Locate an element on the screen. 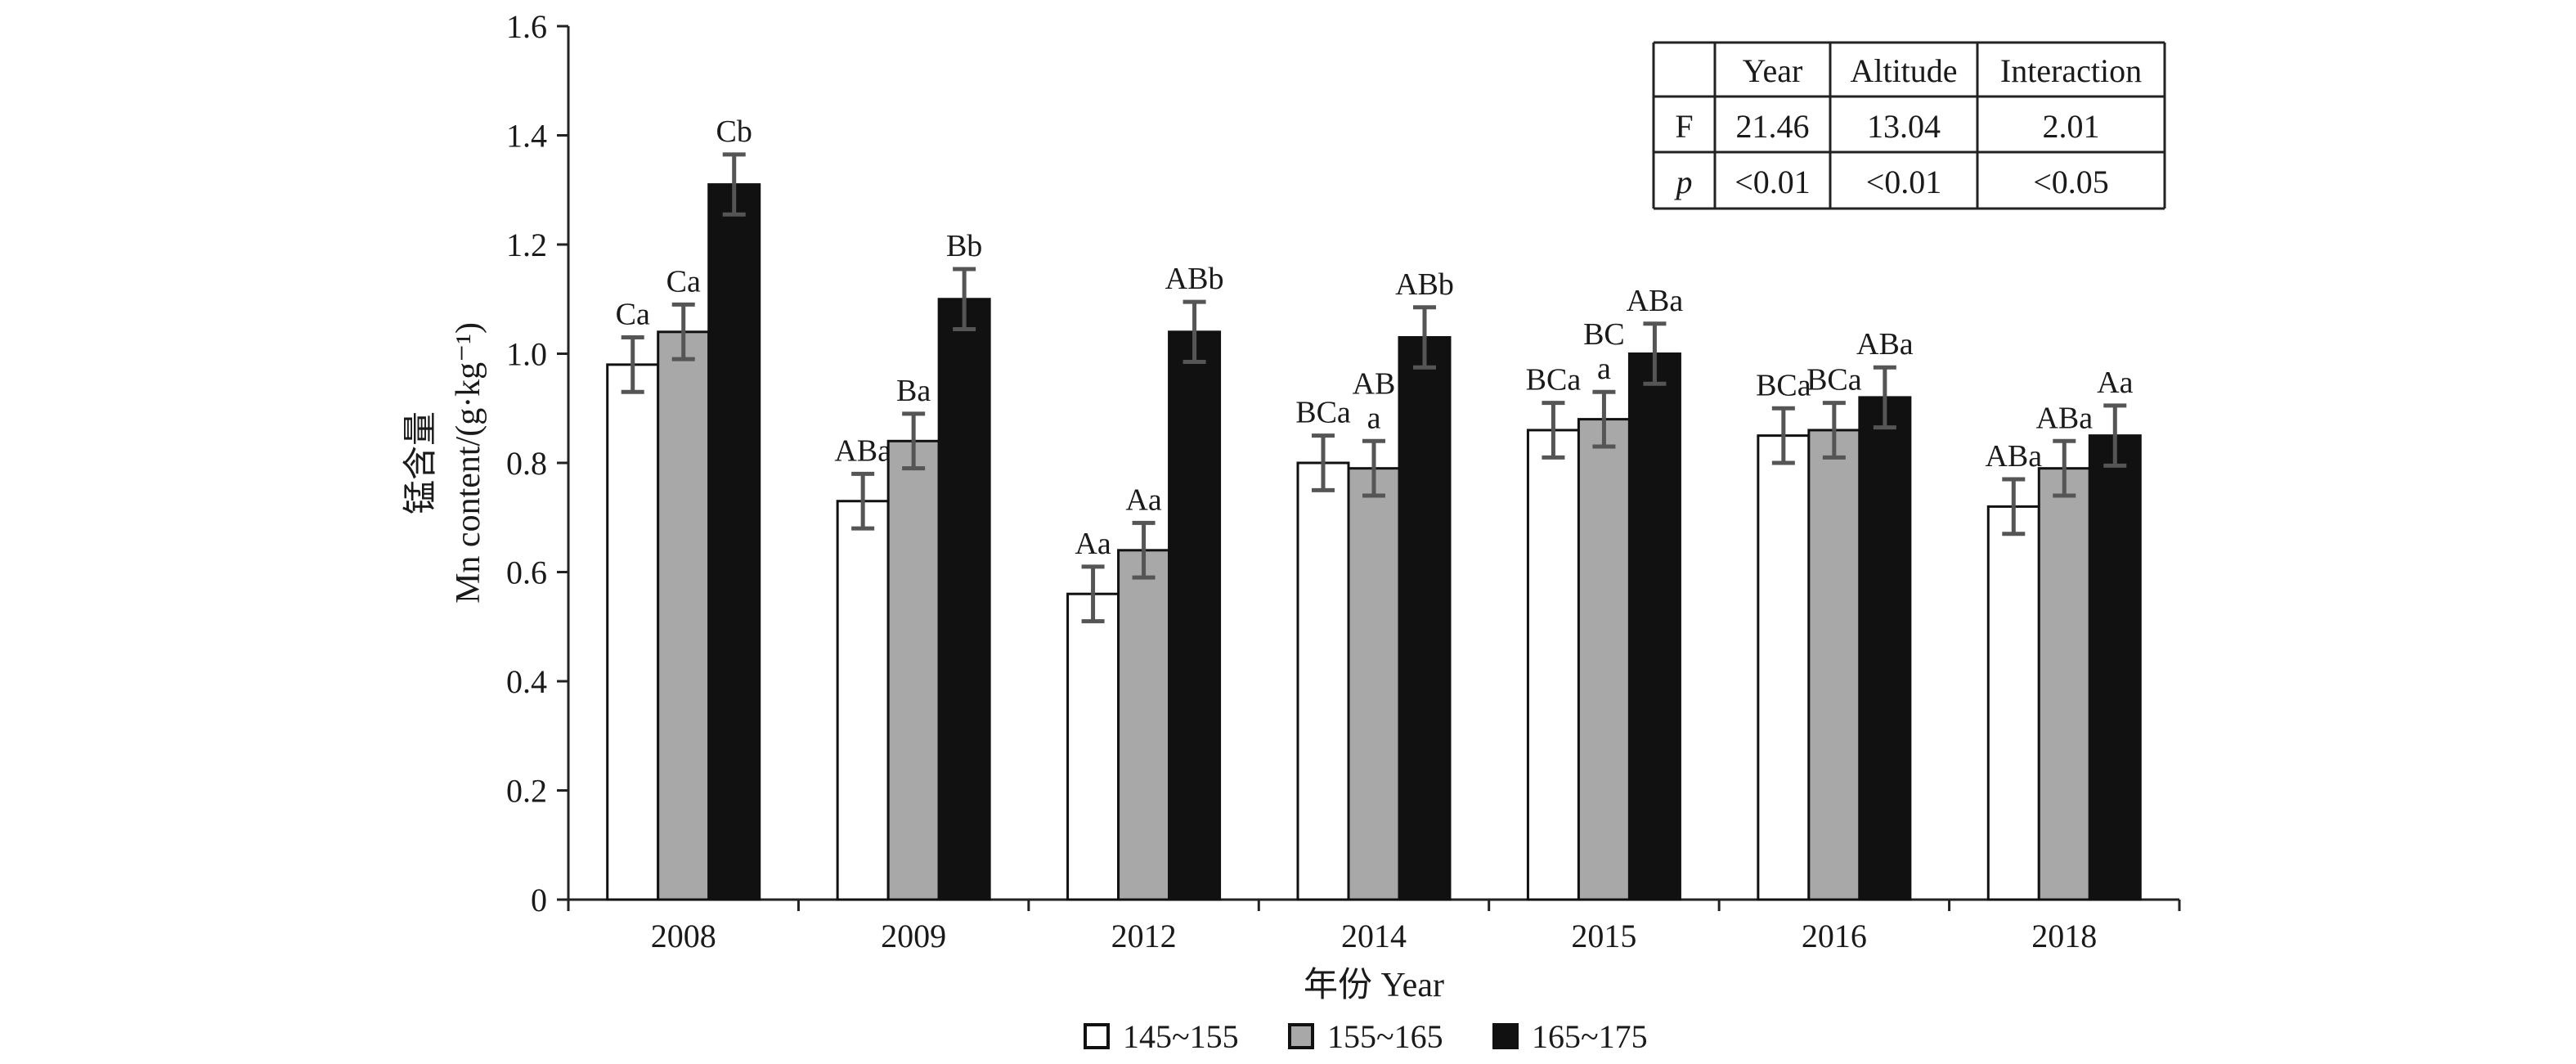  significance-label: AB is located at coordinates (1374, 383).